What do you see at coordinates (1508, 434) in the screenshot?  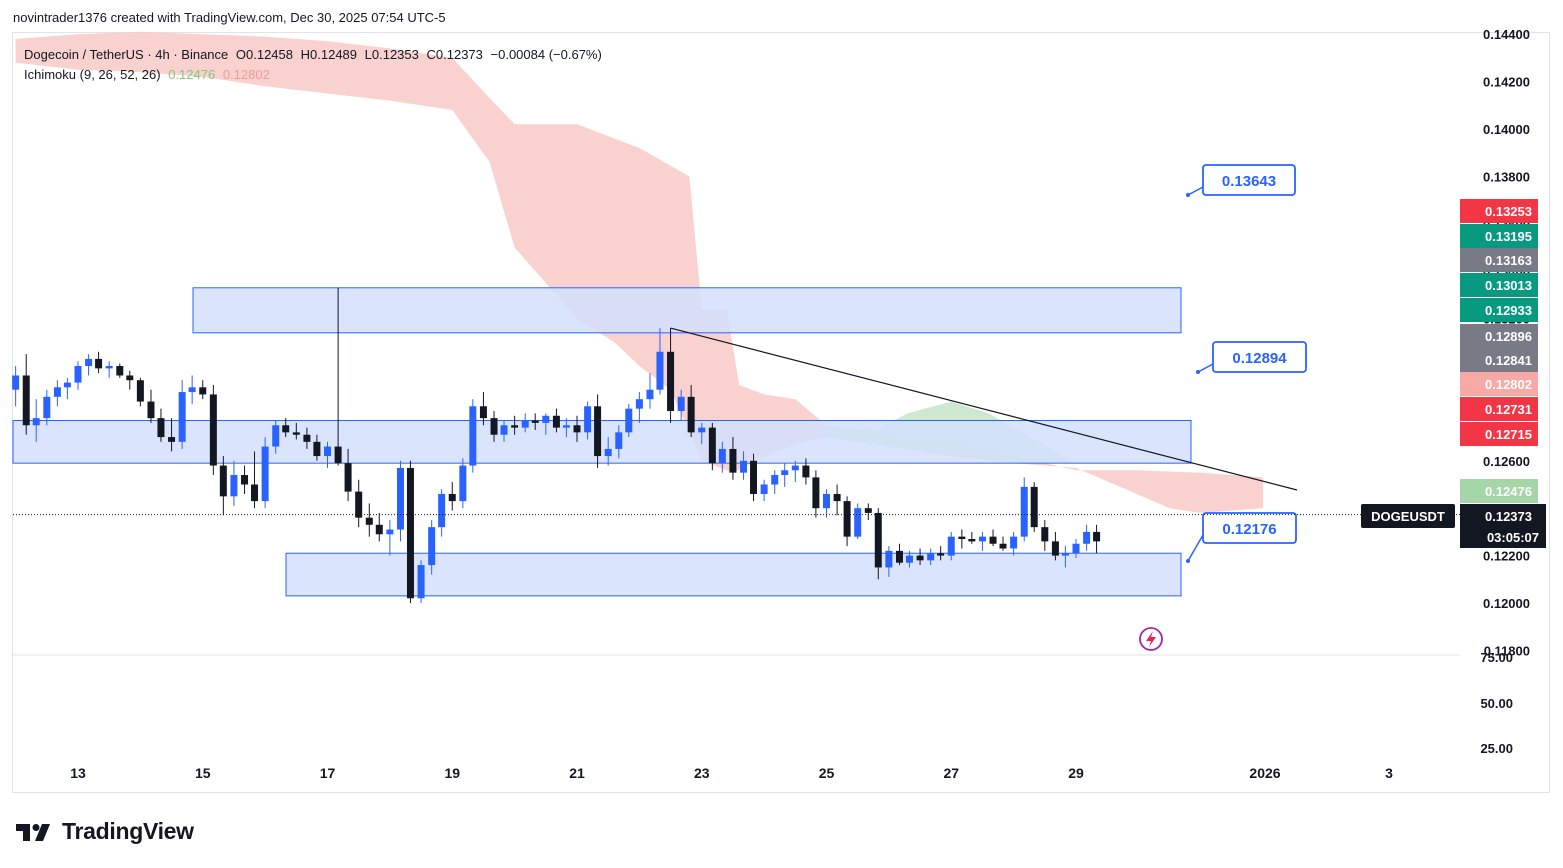 I see `price-tag-label: 0.12715` at bounding box center [1508, 434].